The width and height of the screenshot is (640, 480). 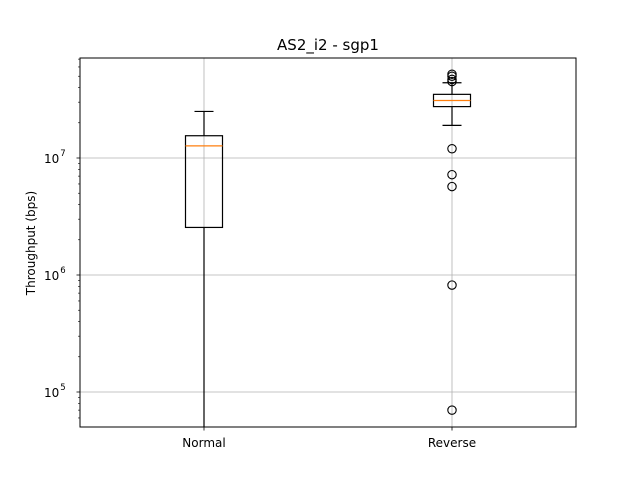 What do you see at coordinates (452, 443) in the screenshot?
I see `x-tick-label: Reverse` at bounding box center [452, 443].